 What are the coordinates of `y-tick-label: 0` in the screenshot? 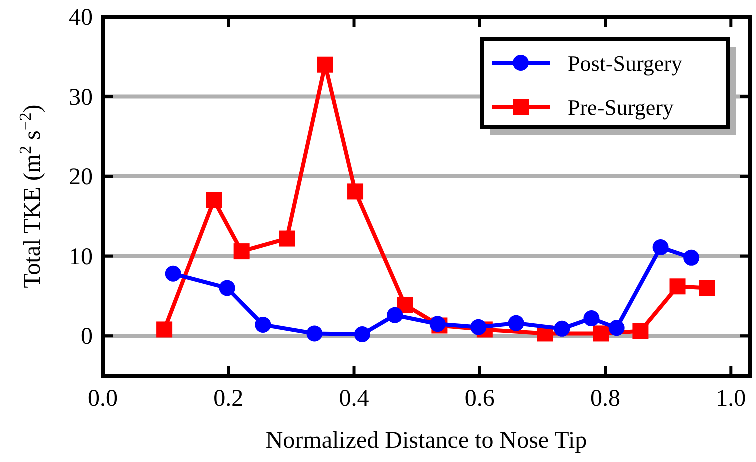 It's located at (87, 337).